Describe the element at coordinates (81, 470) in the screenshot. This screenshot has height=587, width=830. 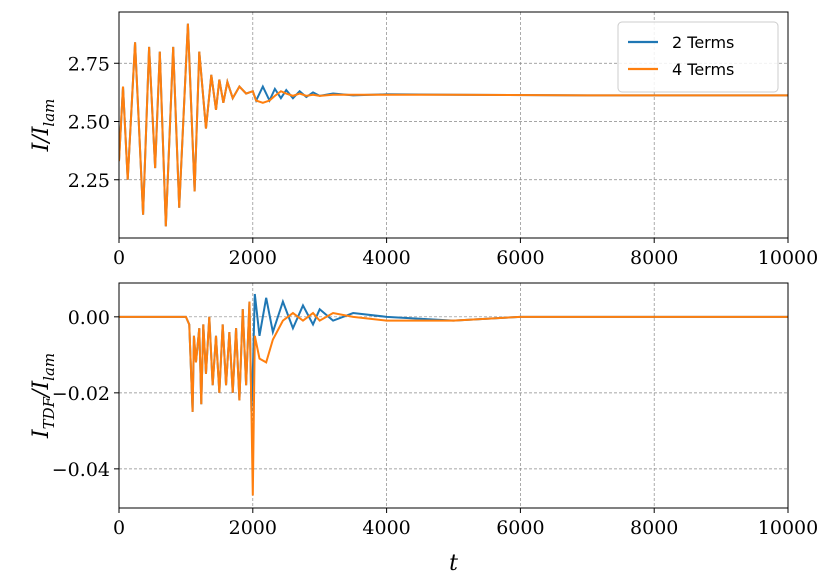
I see `y-tick-label: −0.04` at that location.